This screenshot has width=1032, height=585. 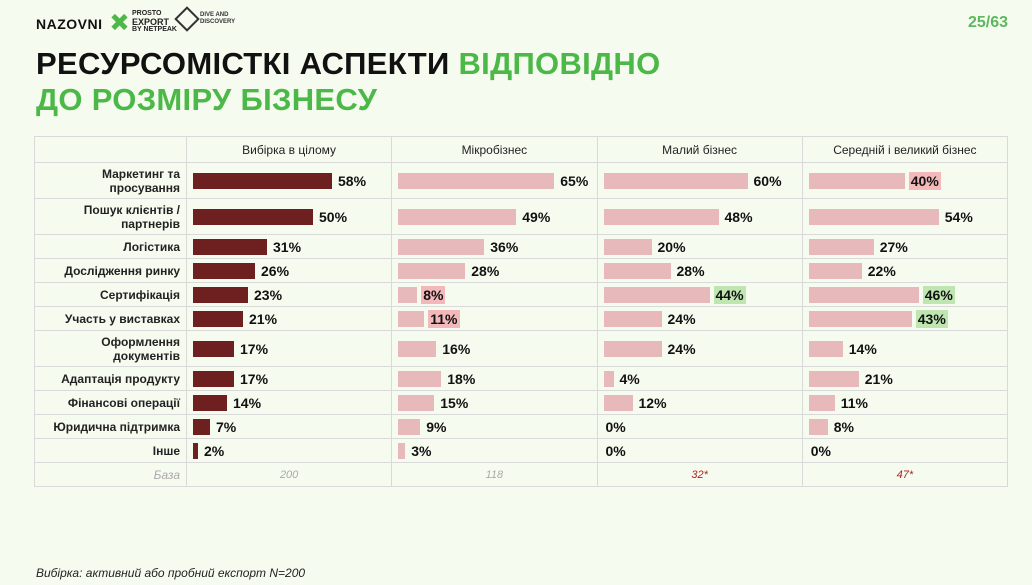 What do you see at coordinates (275, 270) in the screenshot?
I see `data-label: 26%` at bounding box center [275, 270].